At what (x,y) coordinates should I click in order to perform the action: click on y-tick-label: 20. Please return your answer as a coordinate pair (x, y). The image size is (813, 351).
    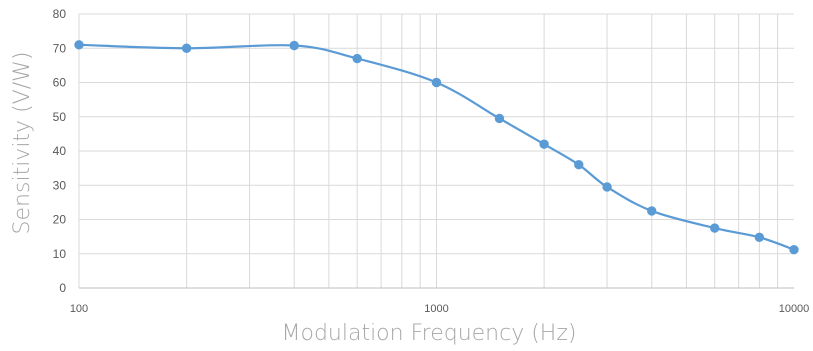
    Looking at the image, I should click on (60, 220).